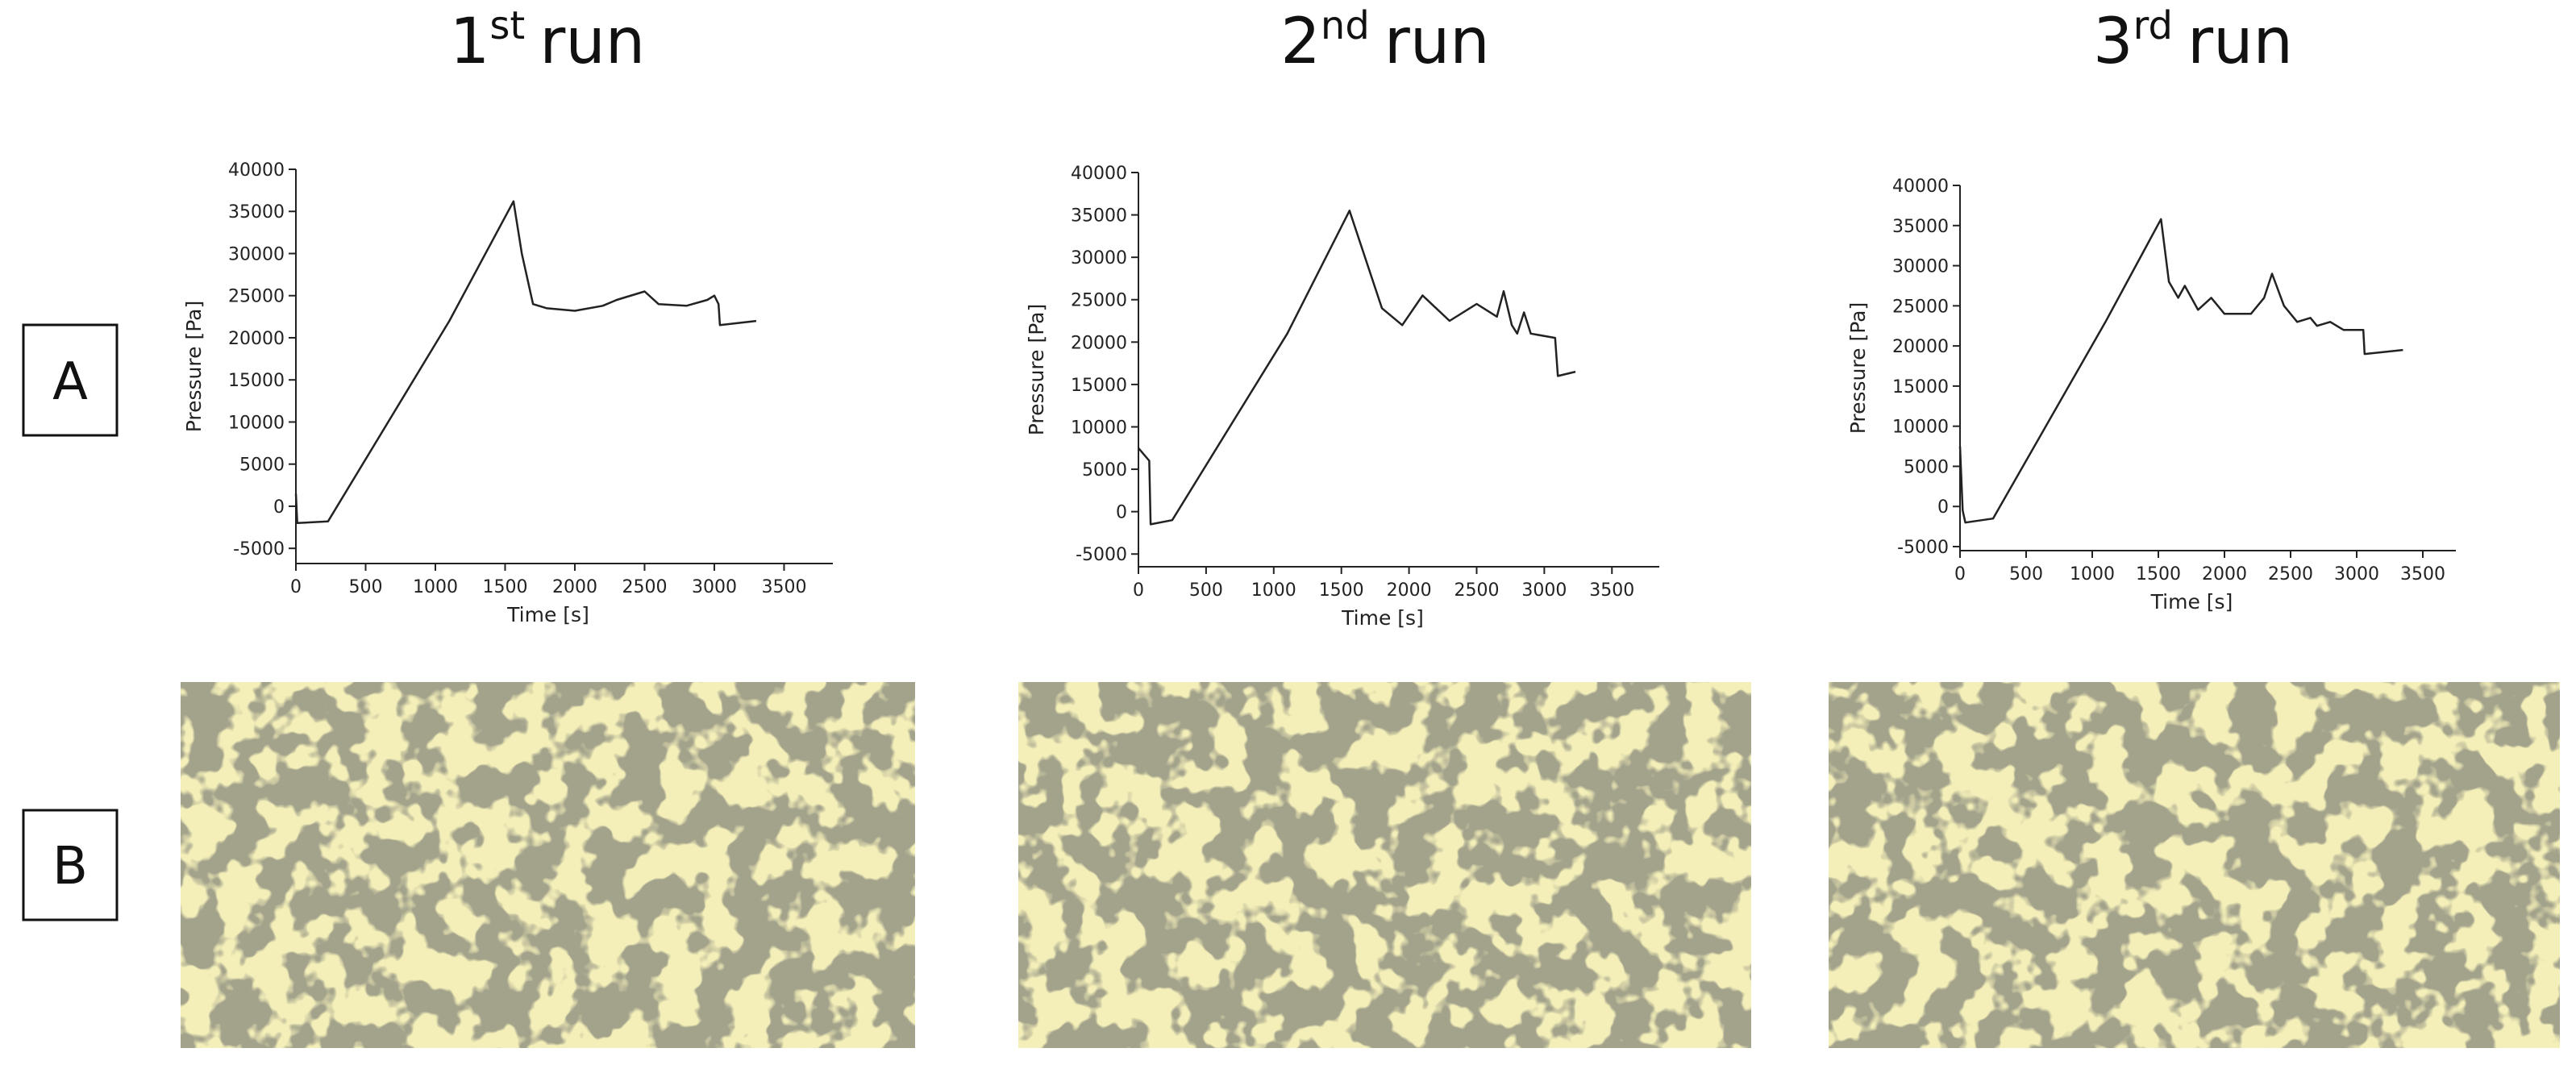 The width and height of the screenshot is (2576, 1069). Describe the element at coordinates (470, 42) in the screenshot. I see `title-number: 1` at that location.